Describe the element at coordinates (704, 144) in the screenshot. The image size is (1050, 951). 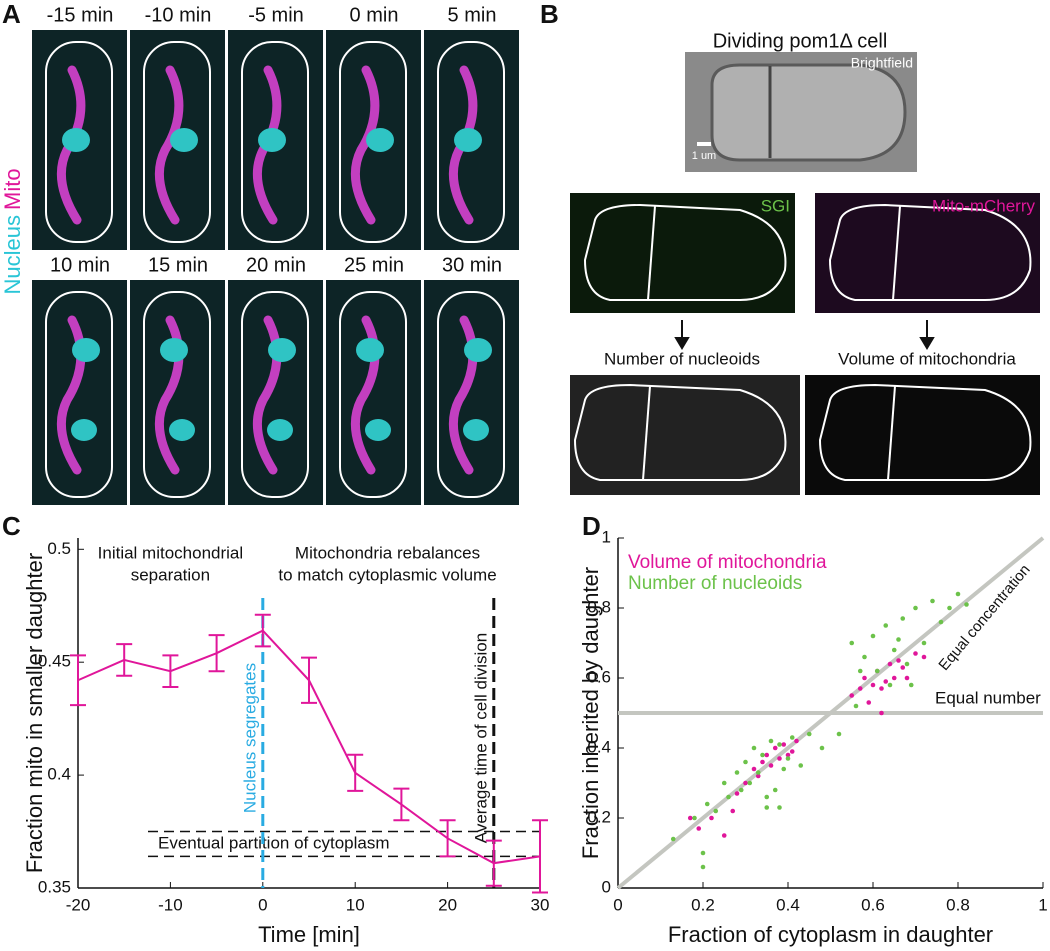
I see `scale-bar` at that location.